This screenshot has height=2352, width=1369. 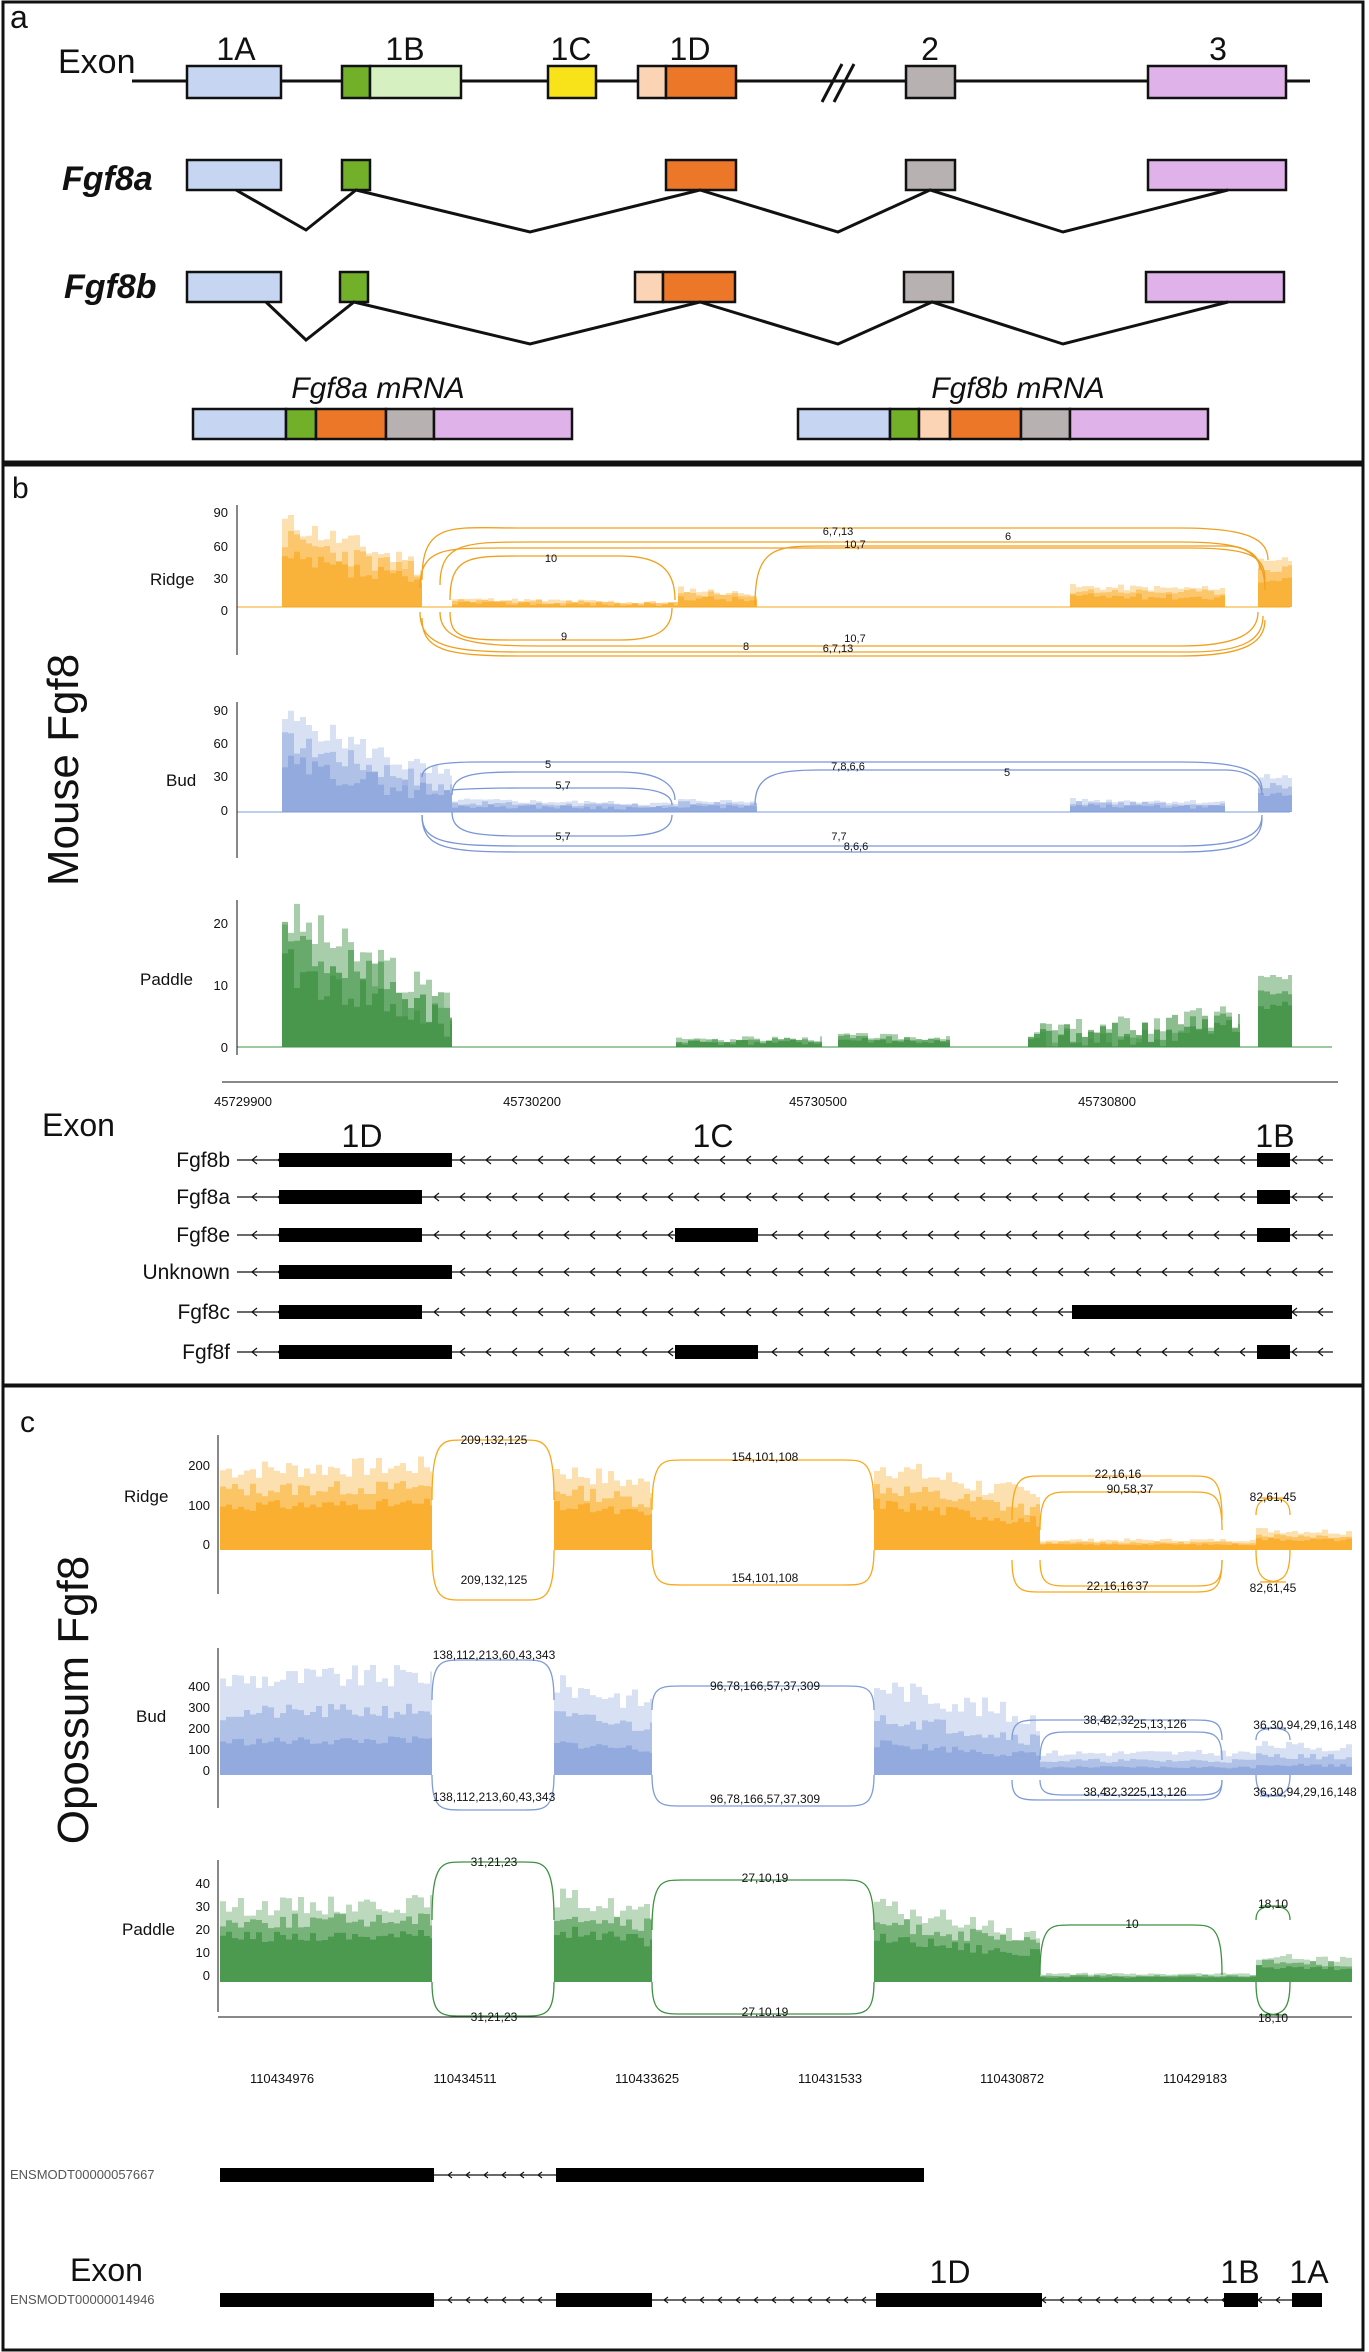 What do you see at coordinates (206, 1975) in the screenshot?
I see `opossum-paddle-ytick: 0` at bounding box center [206, 1975].